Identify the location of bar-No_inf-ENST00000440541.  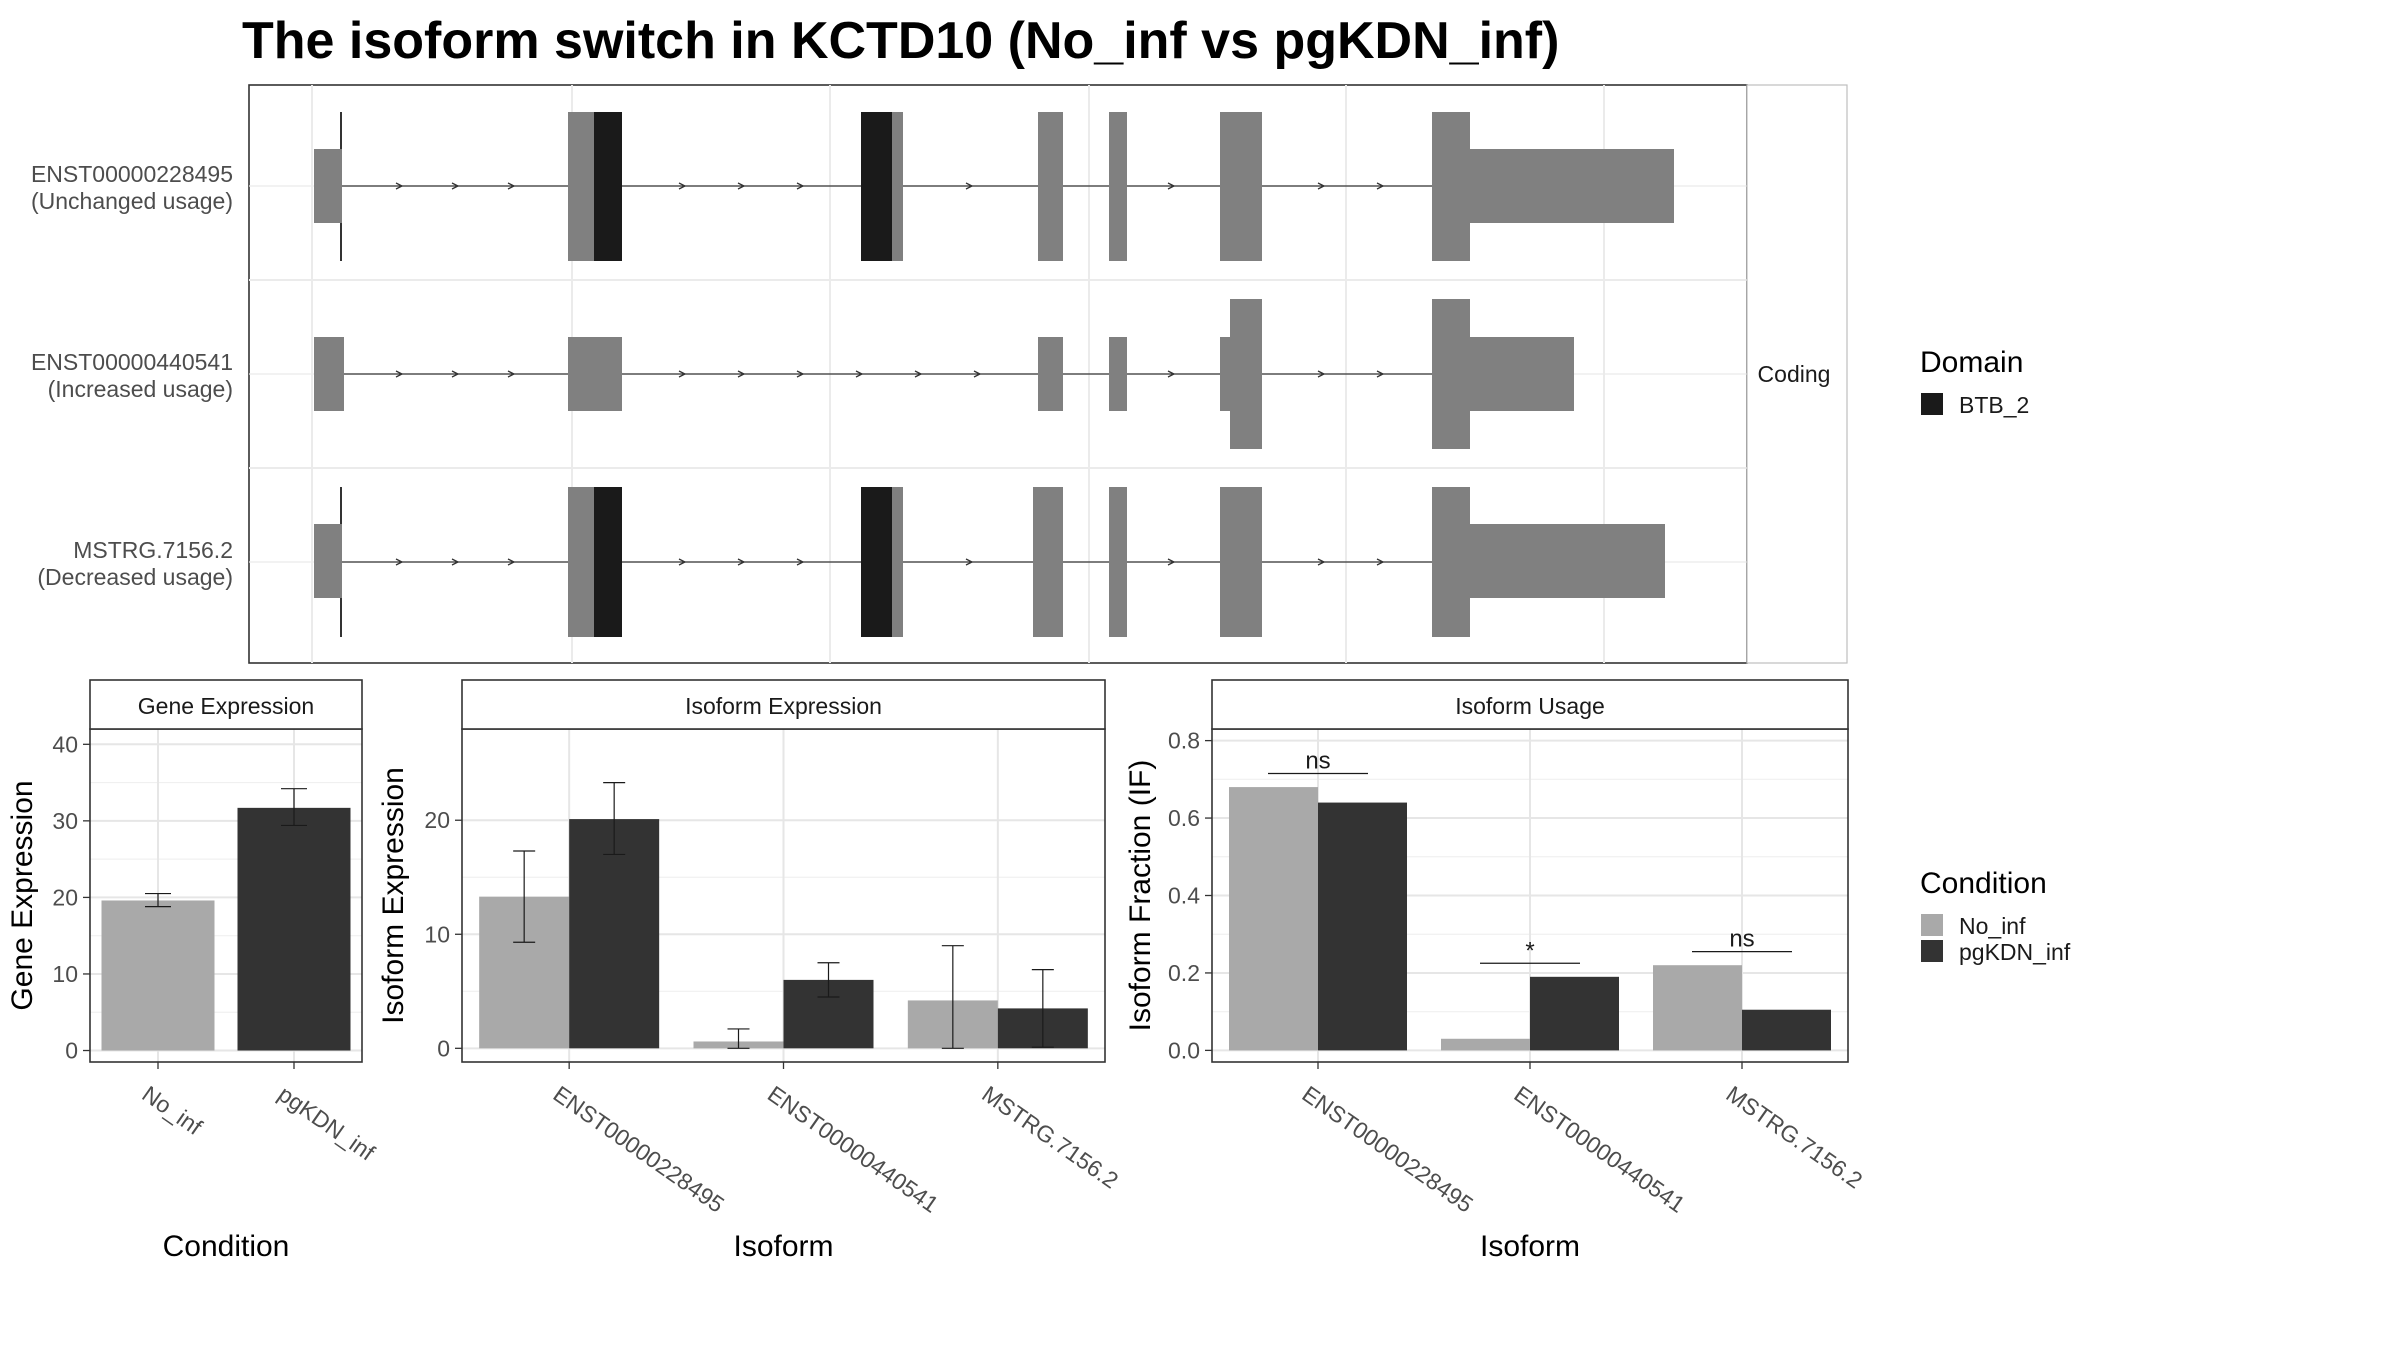
(1485, 1044).